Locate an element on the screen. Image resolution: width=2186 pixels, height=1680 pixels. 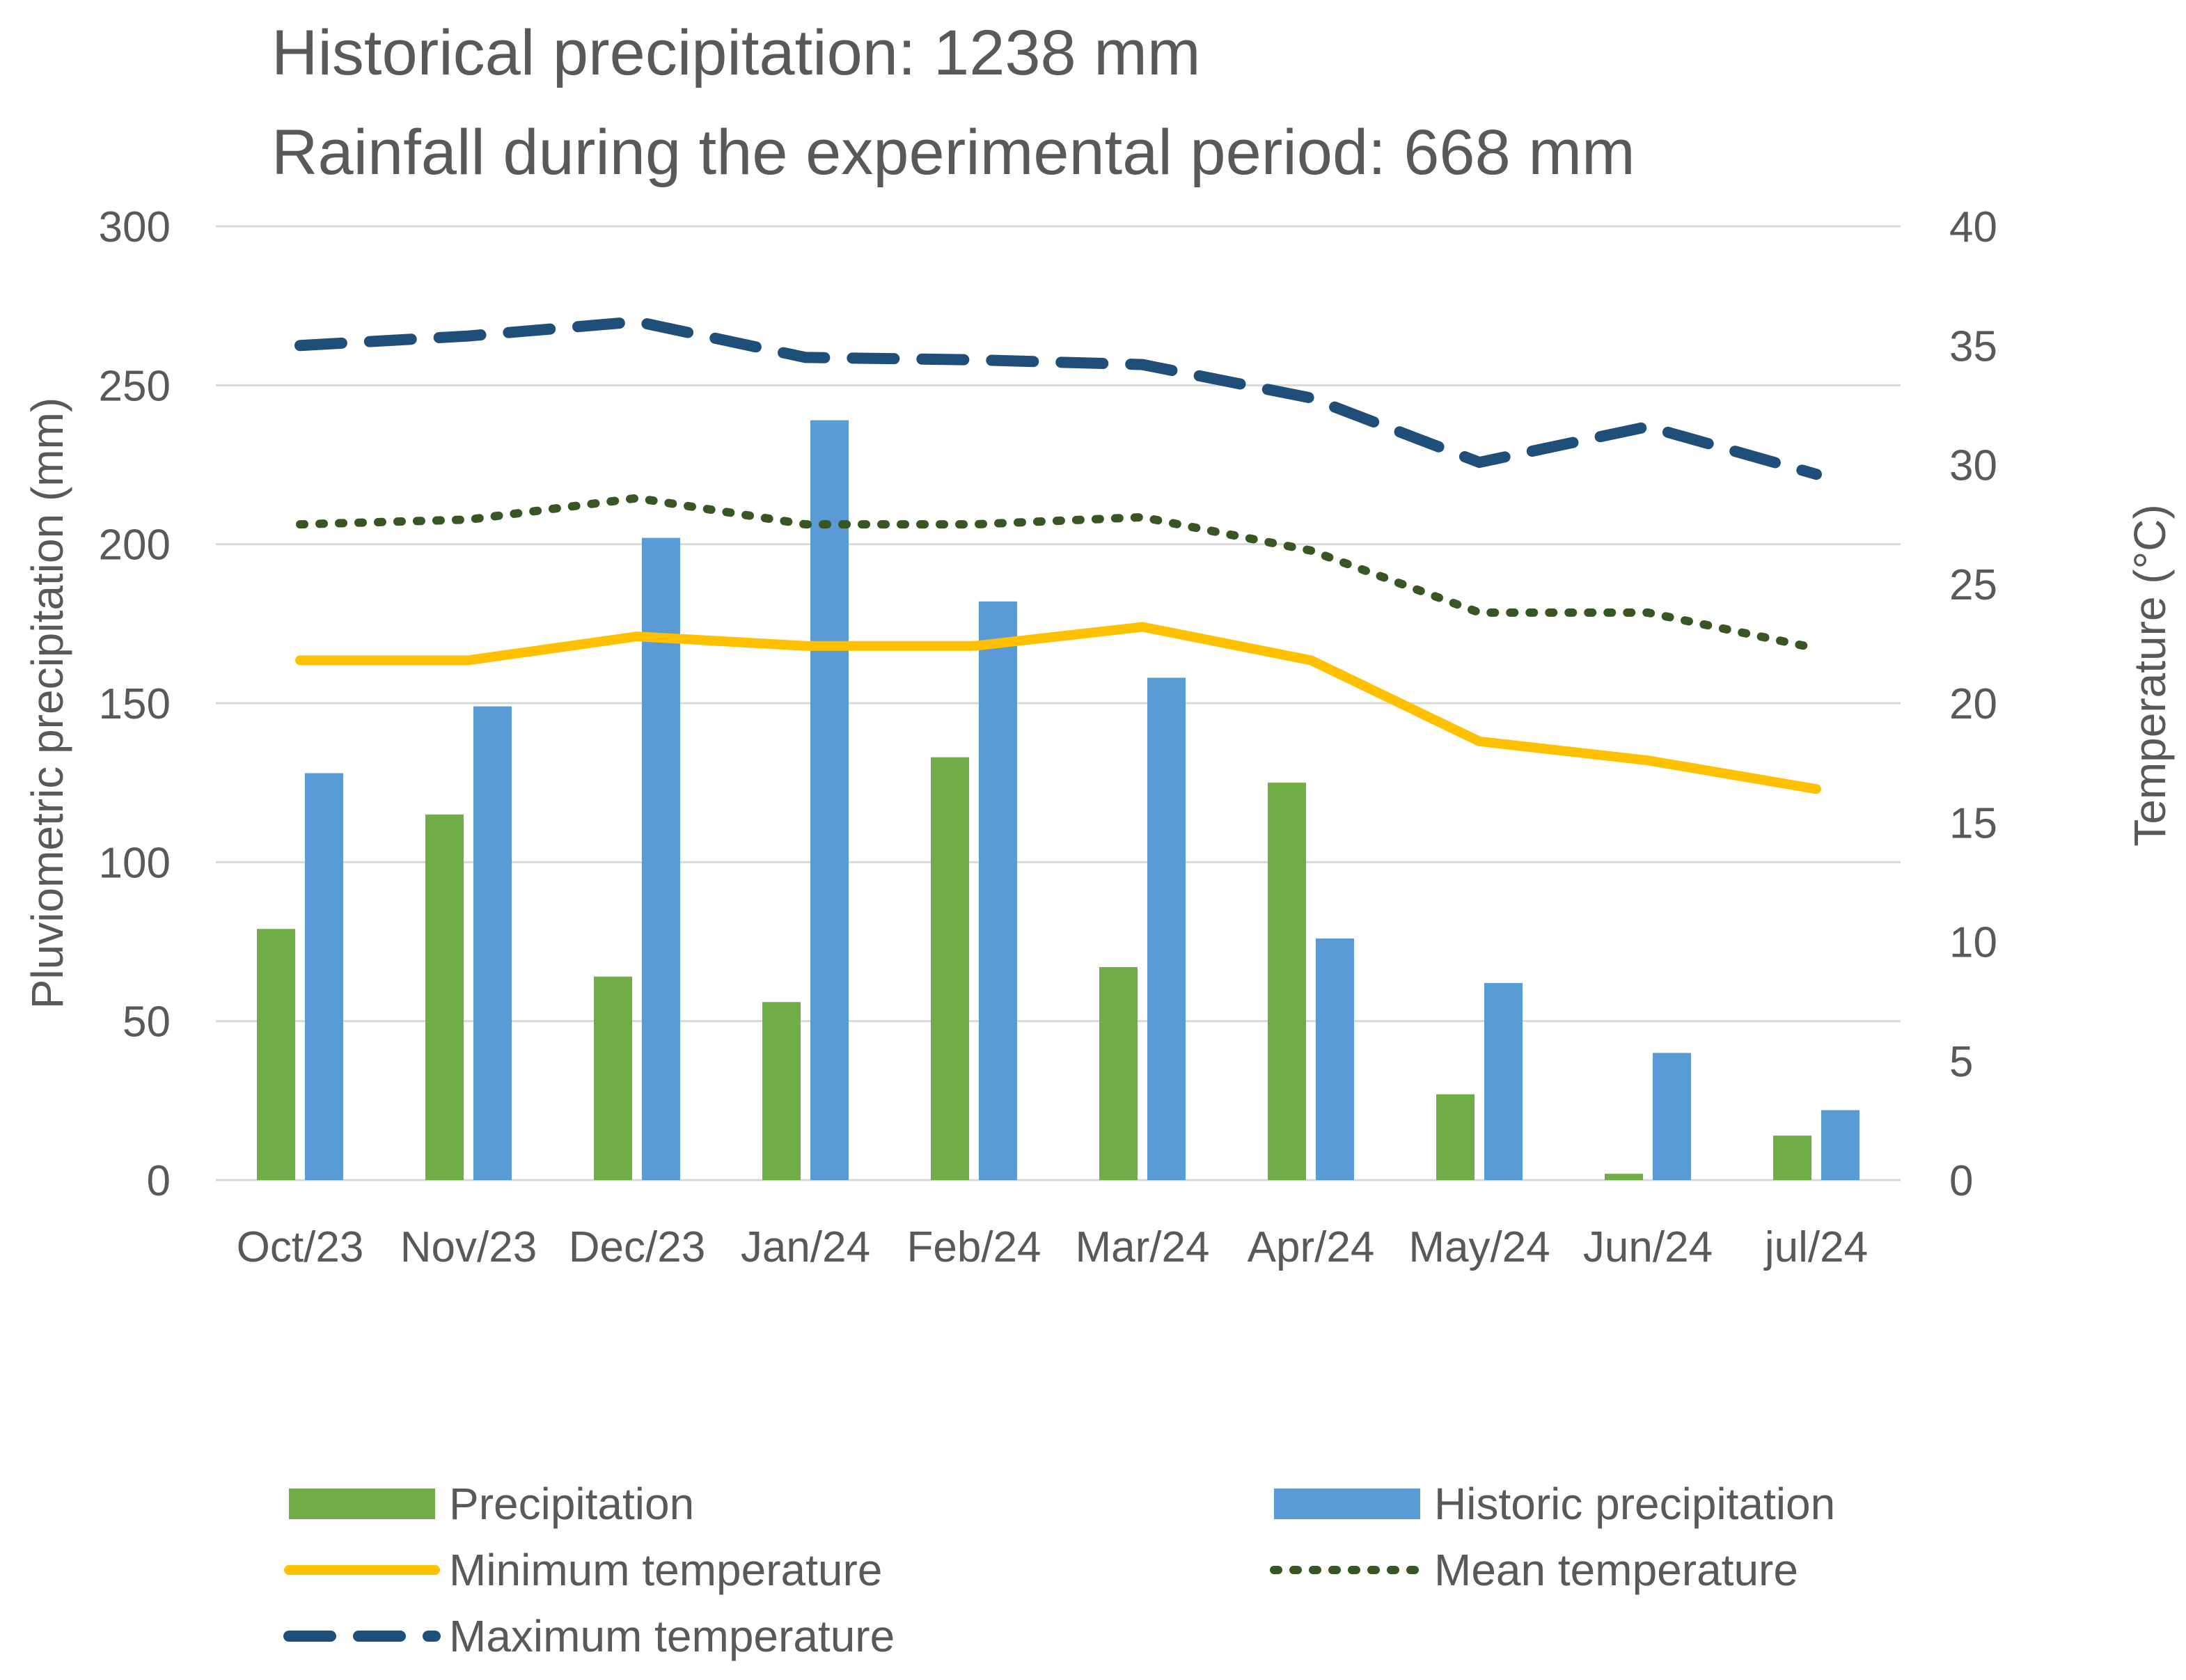
y-right-tick-label: 35 is located at coordinates (1973, 346).